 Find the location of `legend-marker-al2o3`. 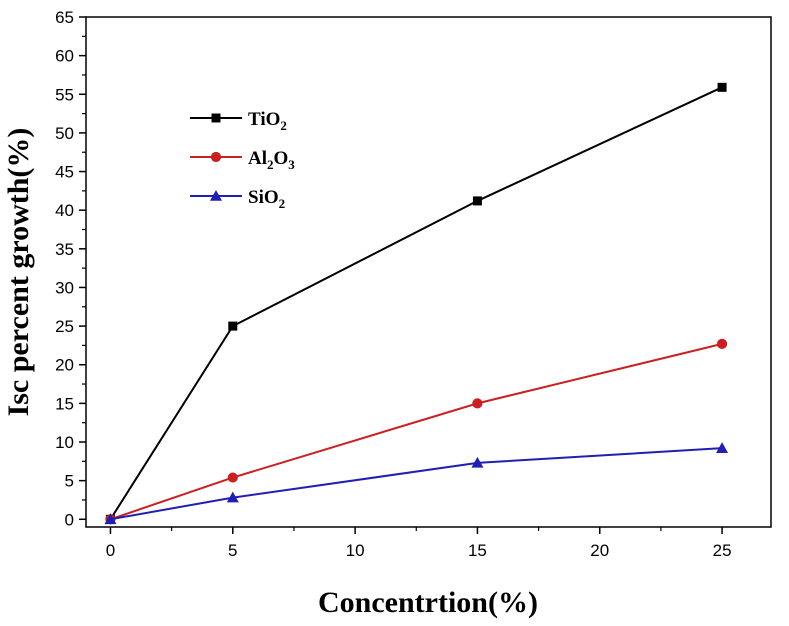

legend-marker-al2o3 is located at coordinates (216, 157).